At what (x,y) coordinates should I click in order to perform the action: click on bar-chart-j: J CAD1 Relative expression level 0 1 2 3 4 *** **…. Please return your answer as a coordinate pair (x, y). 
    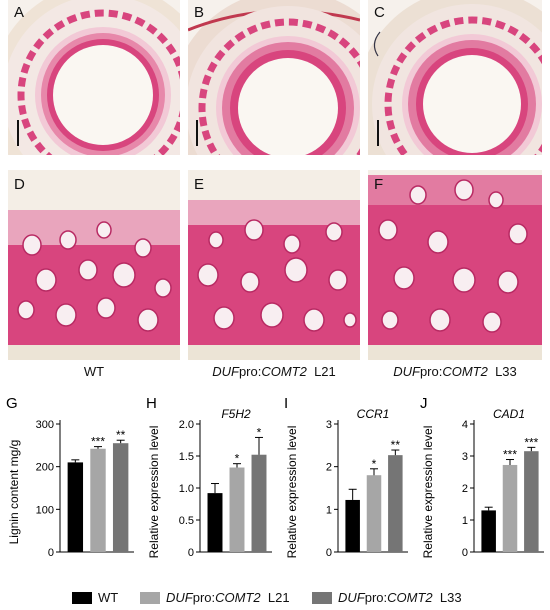
    Looking at the image, I should click on (482, 477).